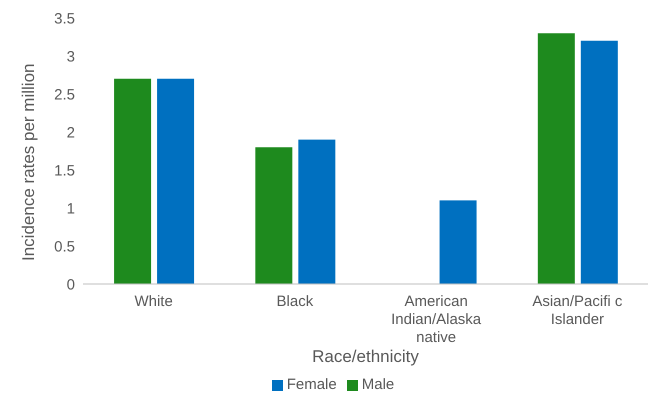  Describe the element at coordinates (70, 209) in the screenshot. I see `y-tick-label: 1` at that location.